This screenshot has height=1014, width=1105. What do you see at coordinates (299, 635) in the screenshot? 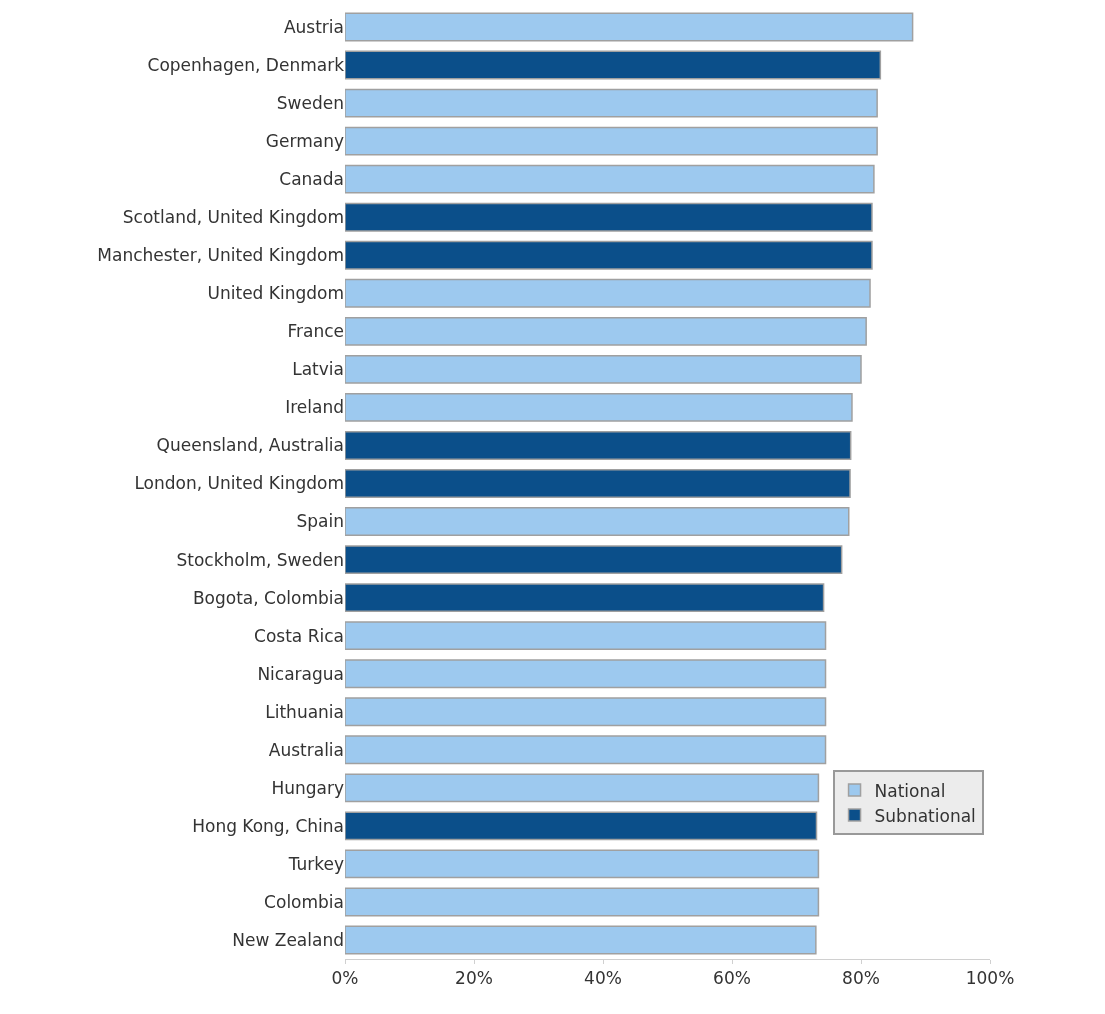
I see `y-tick-label: Costa Rica` at bounding box center [299, 635].